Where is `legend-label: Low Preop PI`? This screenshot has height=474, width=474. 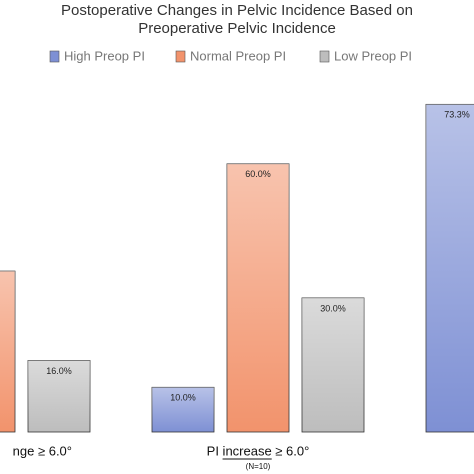
legend-label: Low Preop PI is located at coordinates (373, 55).